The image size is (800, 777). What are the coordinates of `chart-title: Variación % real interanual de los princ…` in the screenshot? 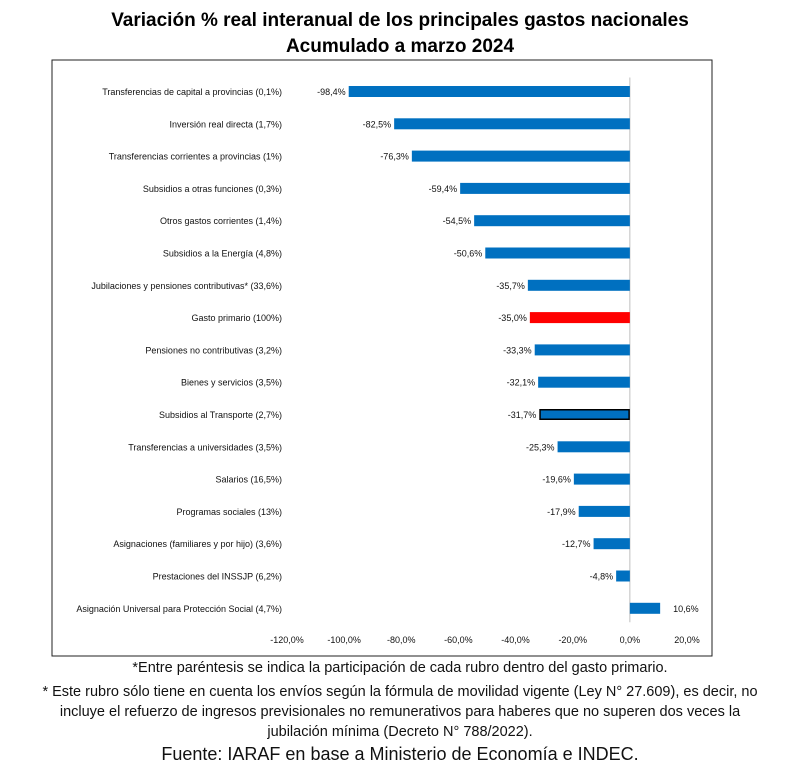 It's located at (400, 20).